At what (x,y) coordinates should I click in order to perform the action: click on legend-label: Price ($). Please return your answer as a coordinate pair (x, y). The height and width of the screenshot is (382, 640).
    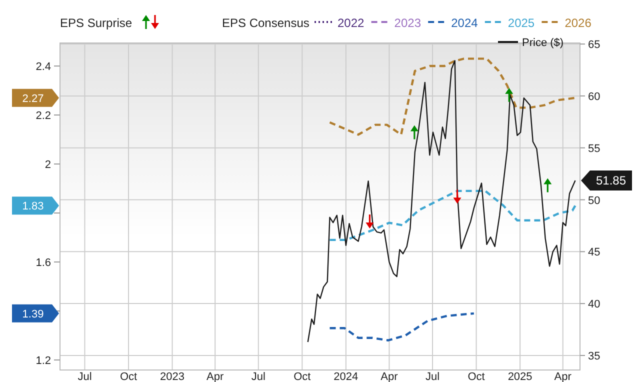
    Looking at the image, I should click on (543, 43).